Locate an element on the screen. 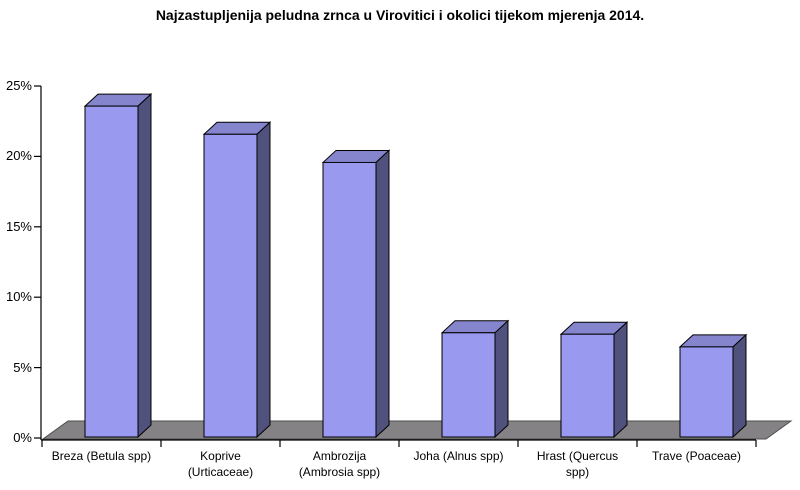  chart-floor is located at coordinates (417, 430).